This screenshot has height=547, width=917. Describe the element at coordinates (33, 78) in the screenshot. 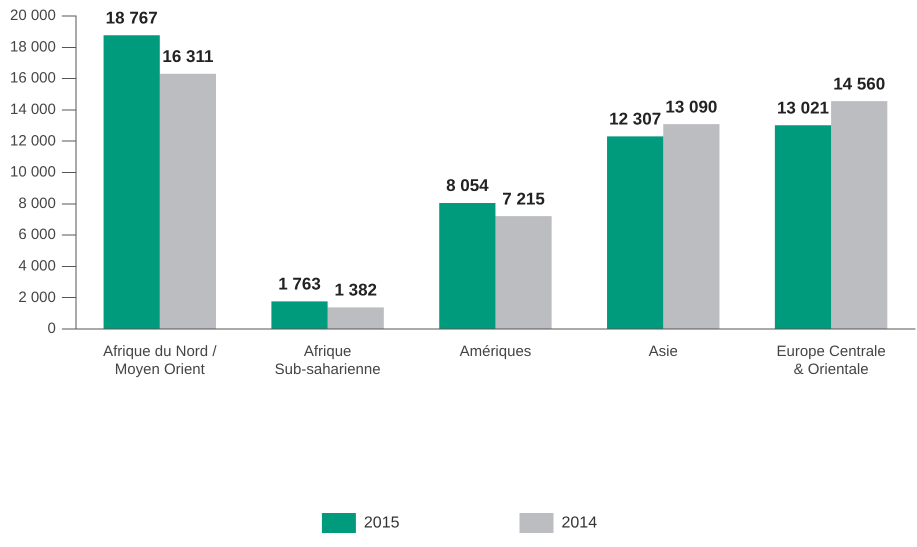

I see `y-tick-label: 16 000` at that location.